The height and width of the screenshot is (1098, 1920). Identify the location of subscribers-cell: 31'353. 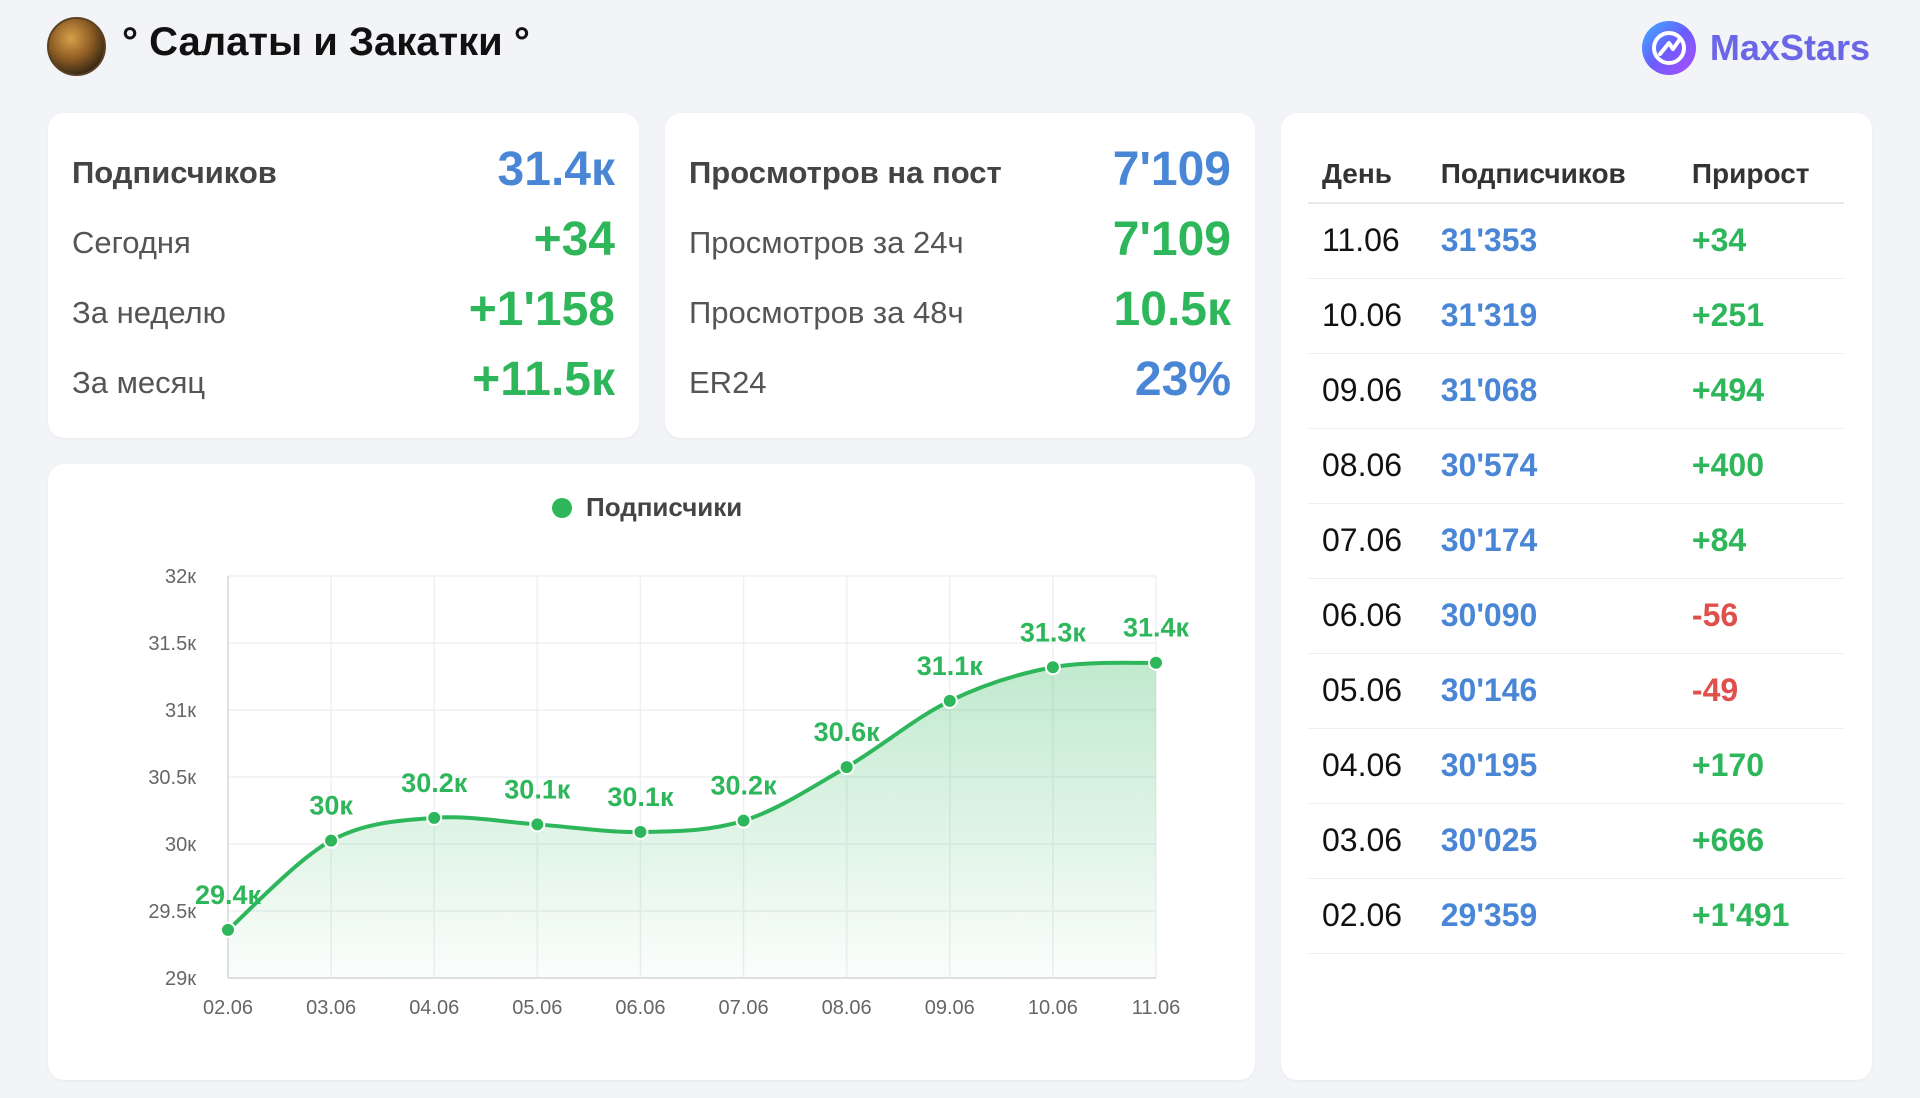
(1552, 241).